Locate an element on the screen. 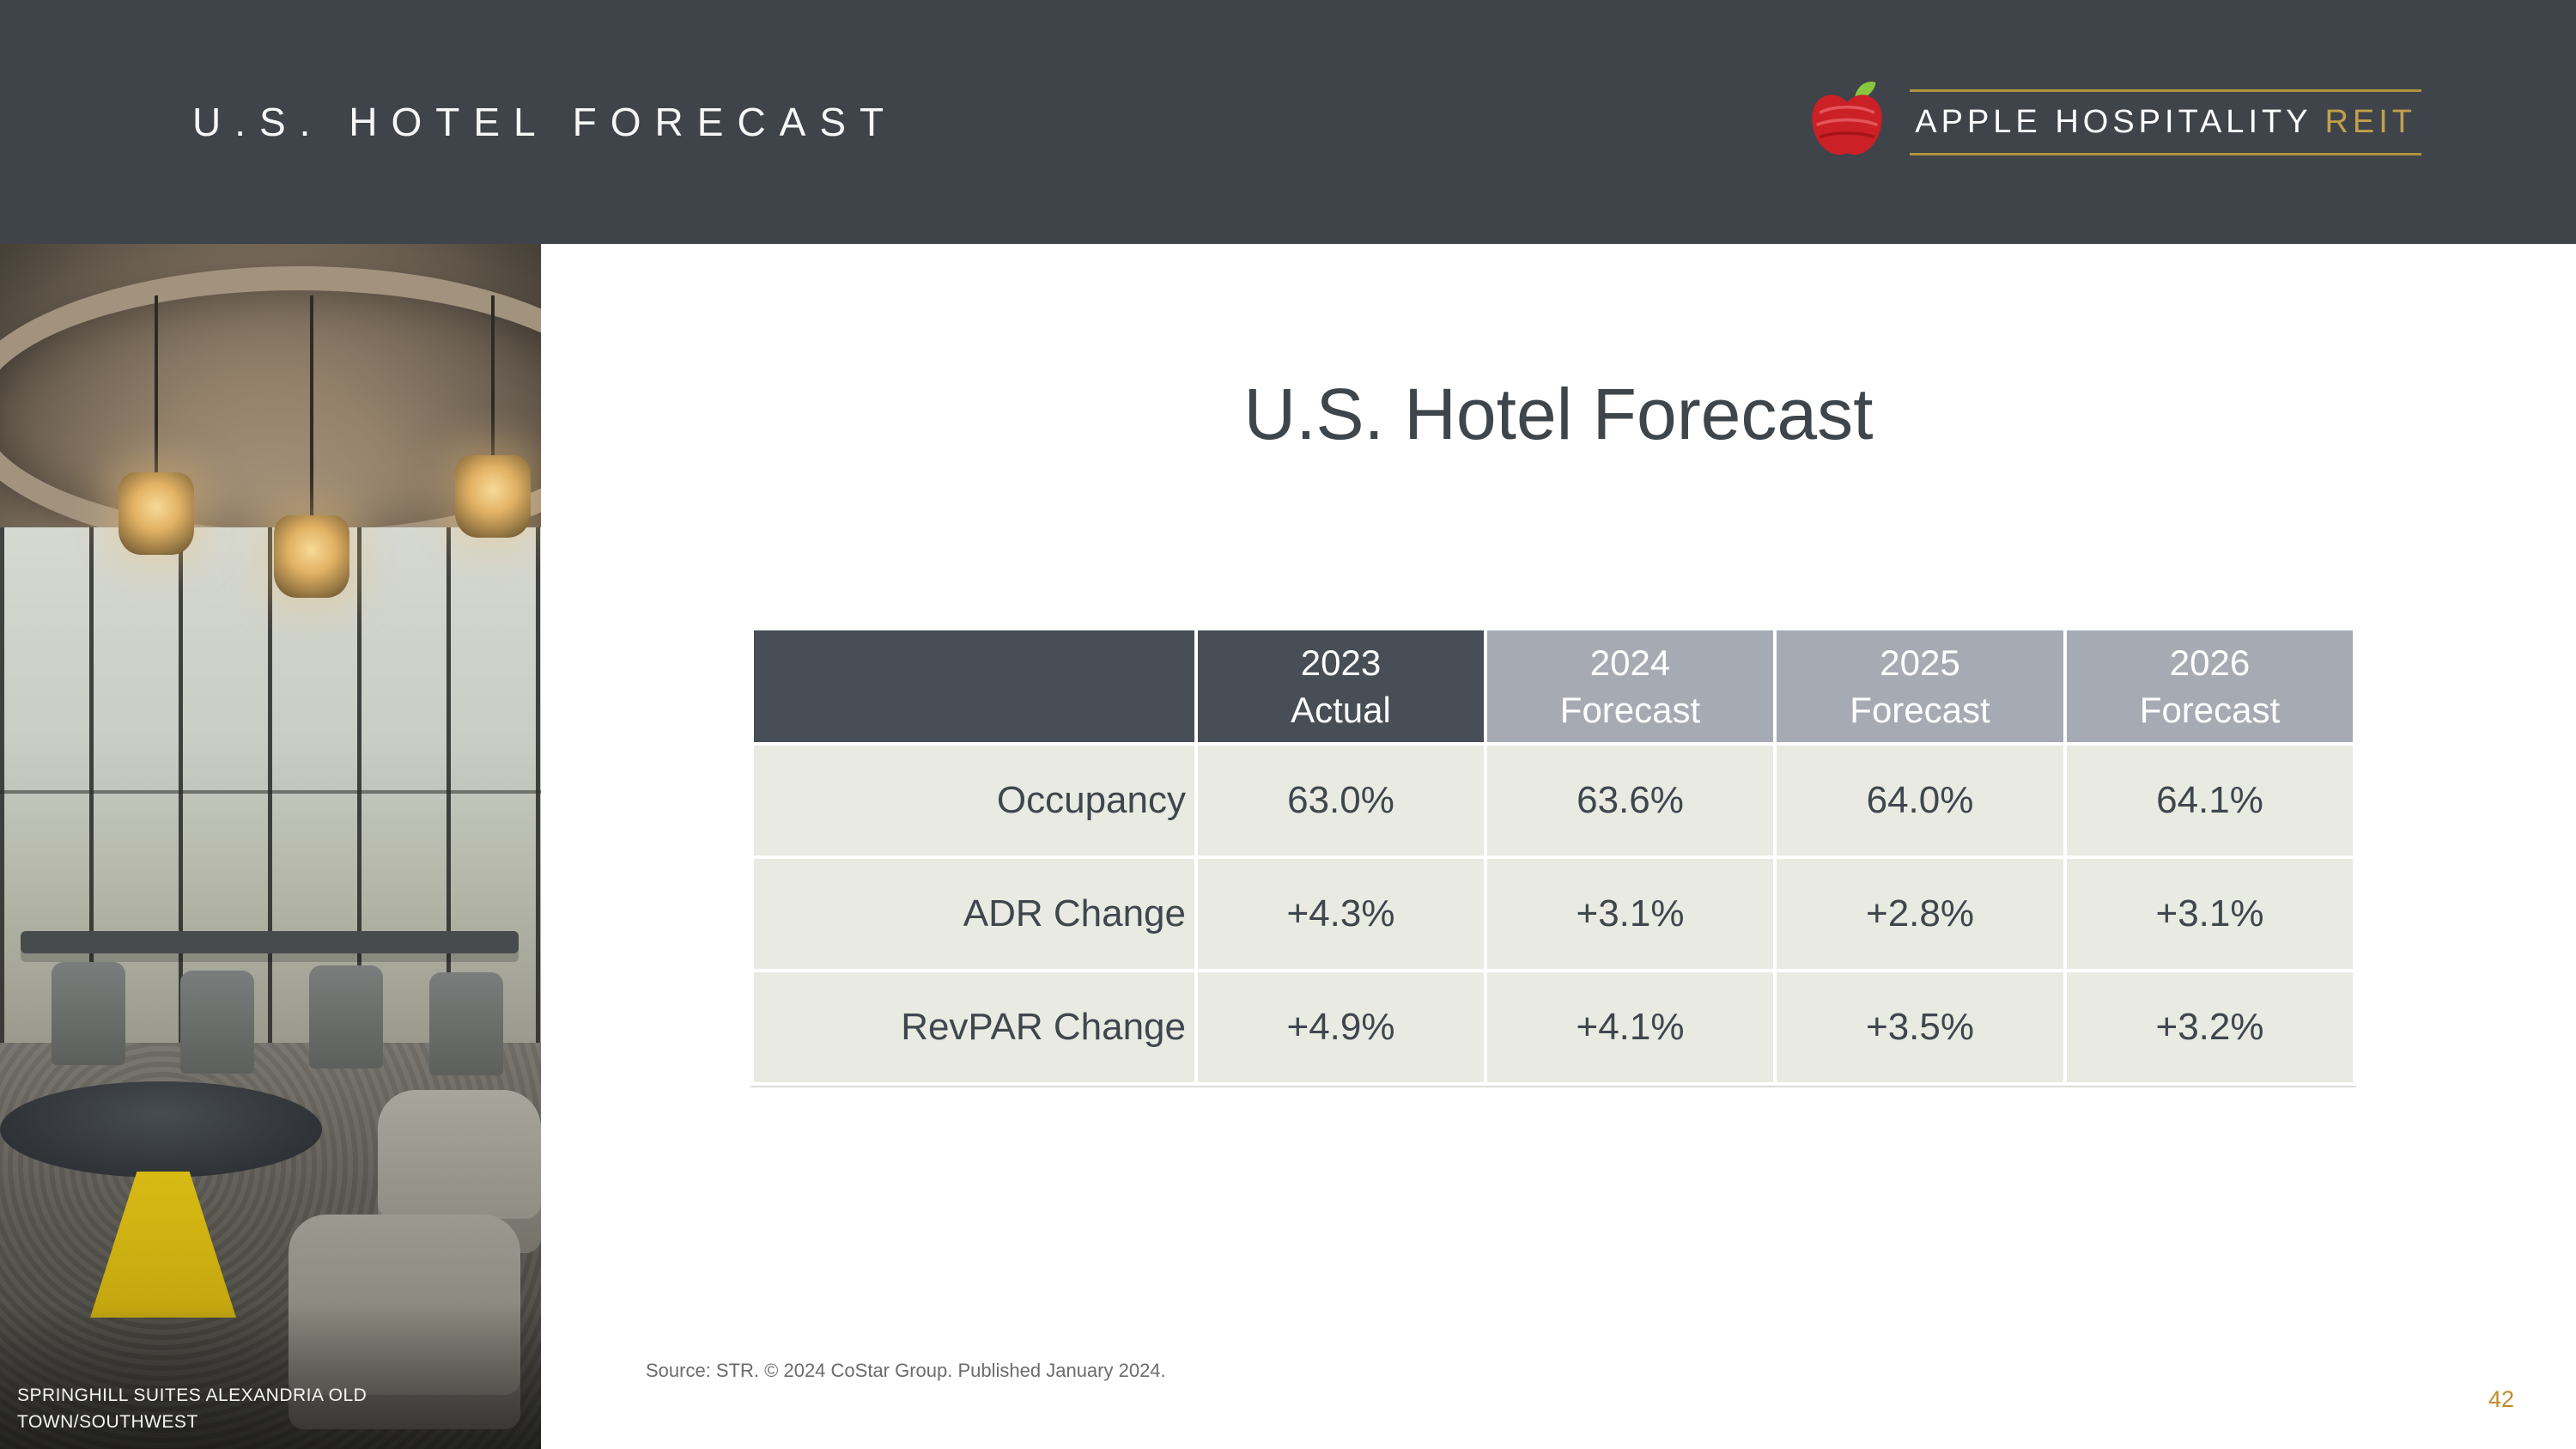  row-label-cell: RevPAR Change is located at coordinates (974, 1027).